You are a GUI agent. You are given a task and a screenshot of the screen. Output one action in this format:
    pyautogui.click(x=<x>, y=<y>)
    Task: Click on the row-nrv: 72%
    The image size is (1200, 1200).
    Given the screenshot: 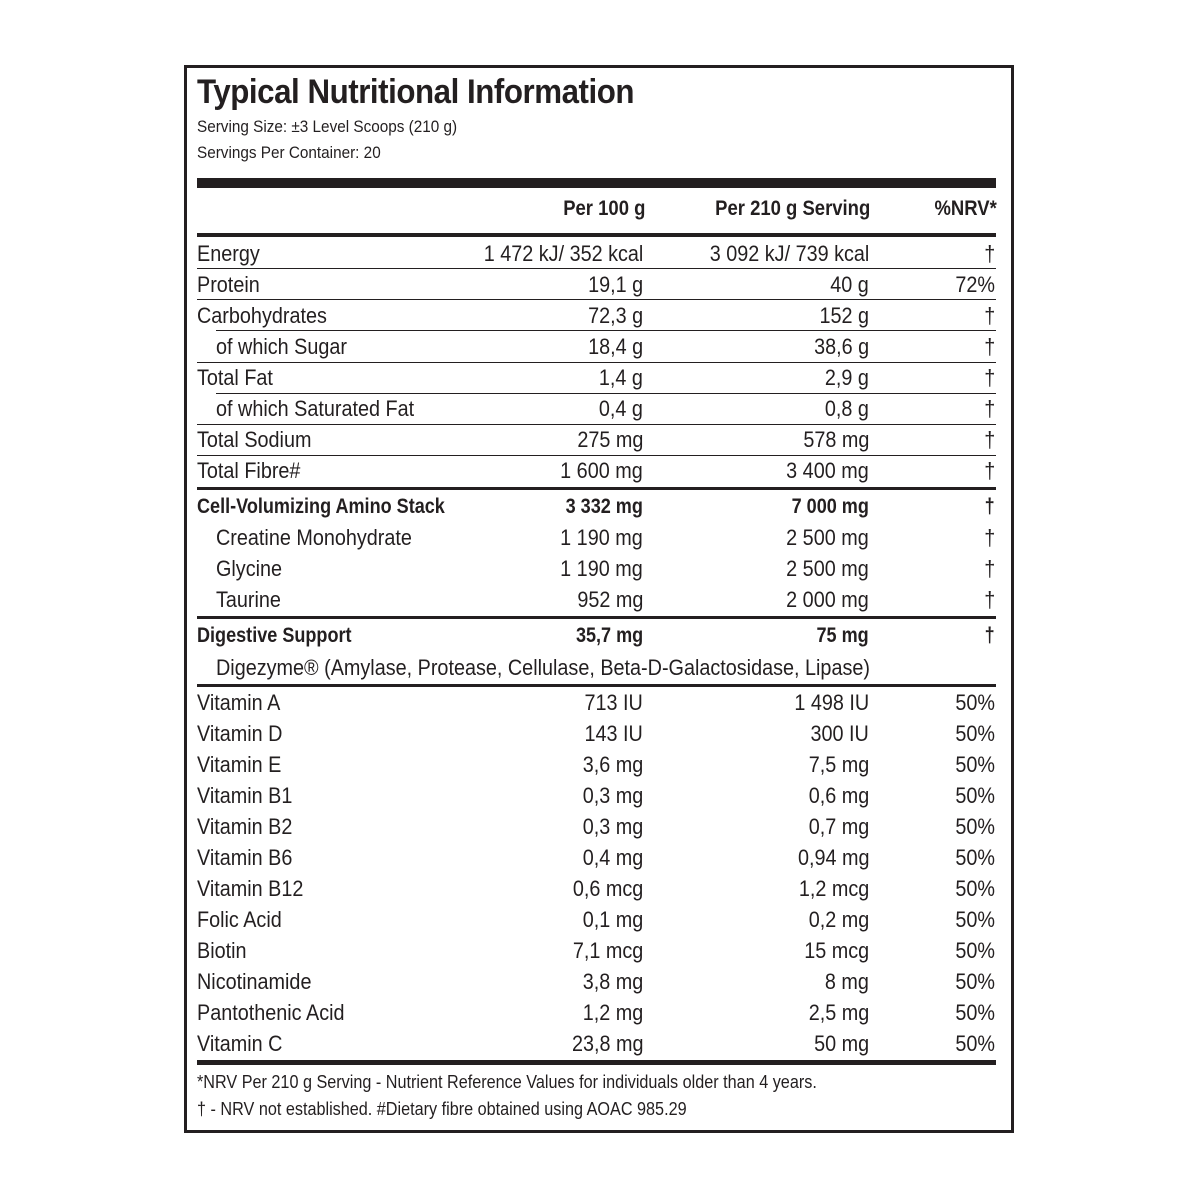 What is the action you would take?
    pyautogui.click(x=975, y=284)
    